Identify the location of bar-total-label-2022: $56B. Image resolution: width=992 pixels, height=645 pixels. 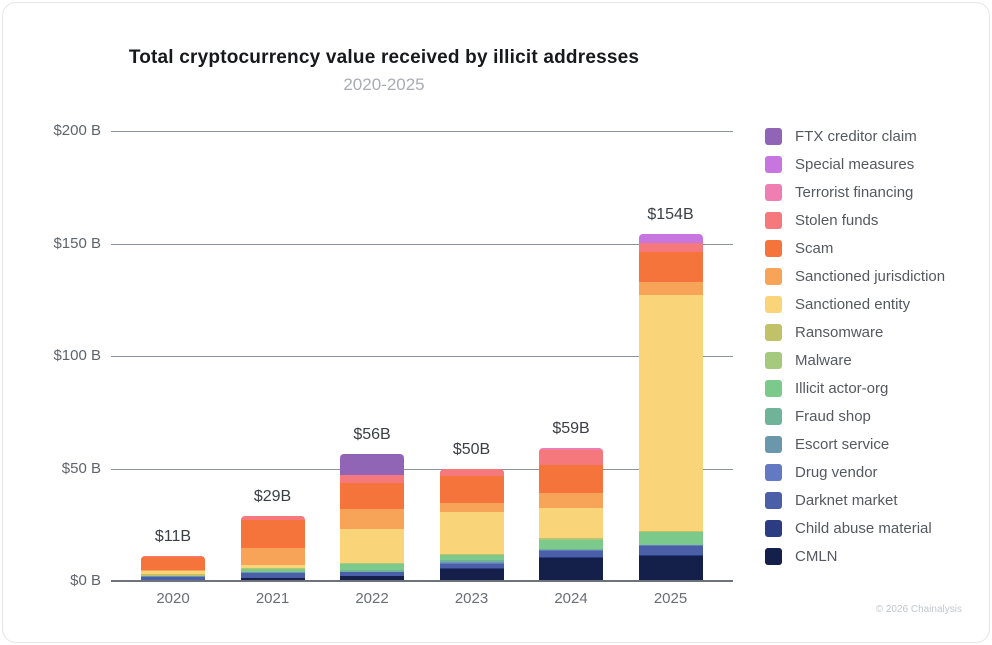
(372, 435).